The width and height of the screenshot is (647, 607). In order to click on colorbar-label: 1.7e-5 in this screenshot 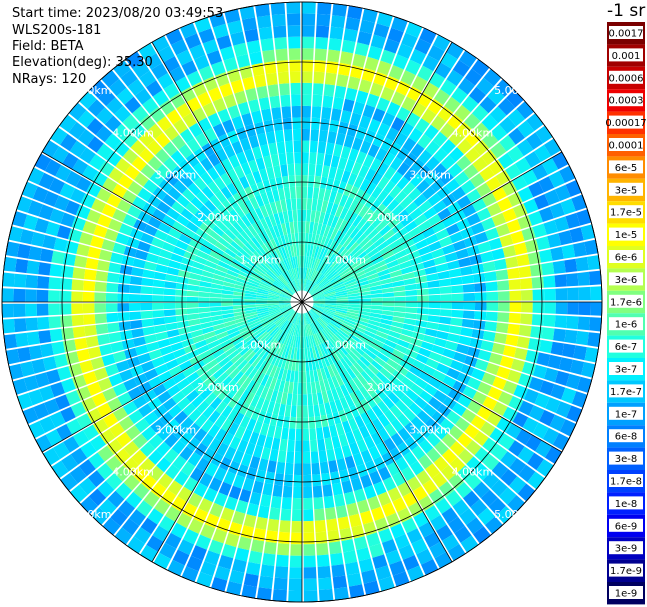, I will do `click(626, 213)`.